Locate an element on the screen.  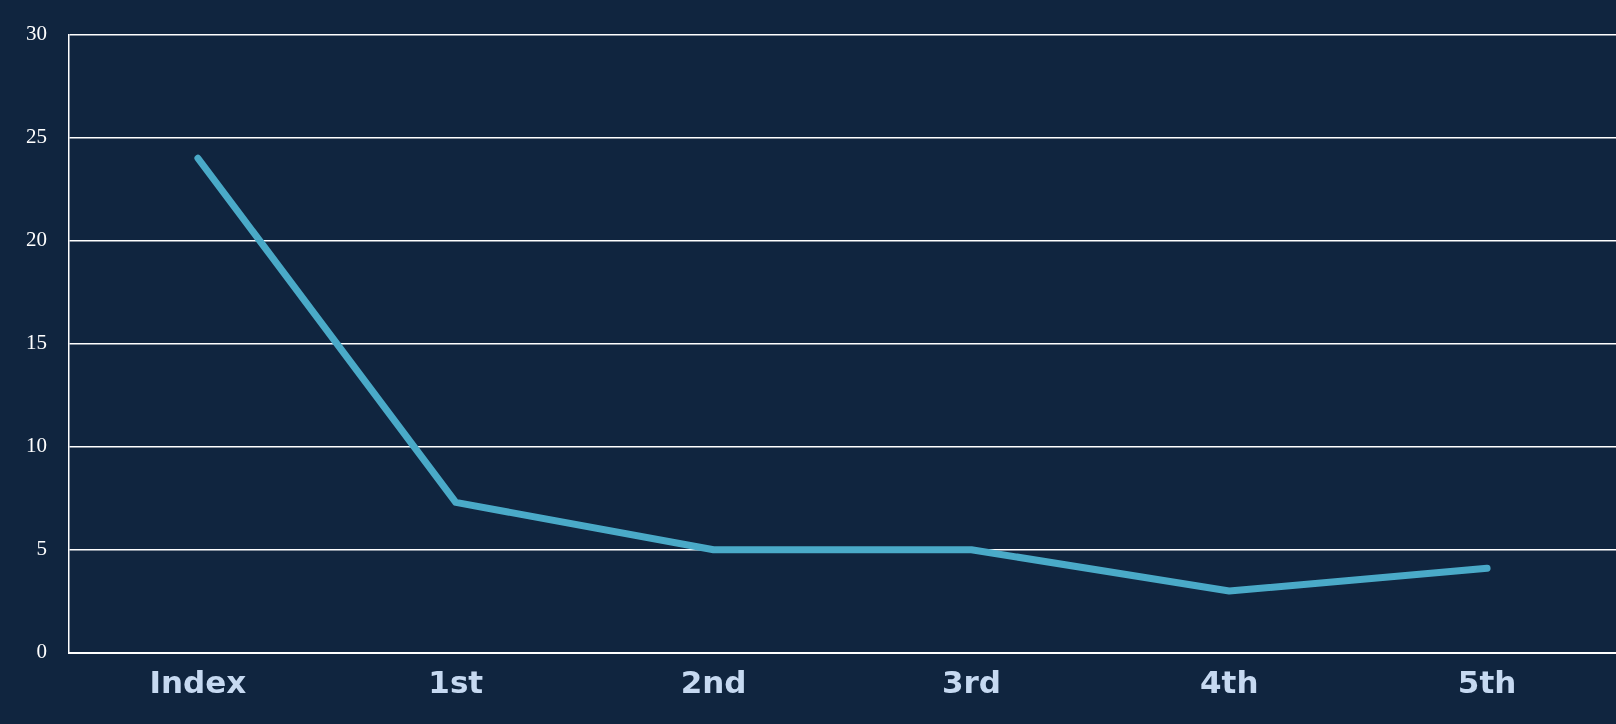
y-tick-label: 10 is located at coordinates (36, 445).